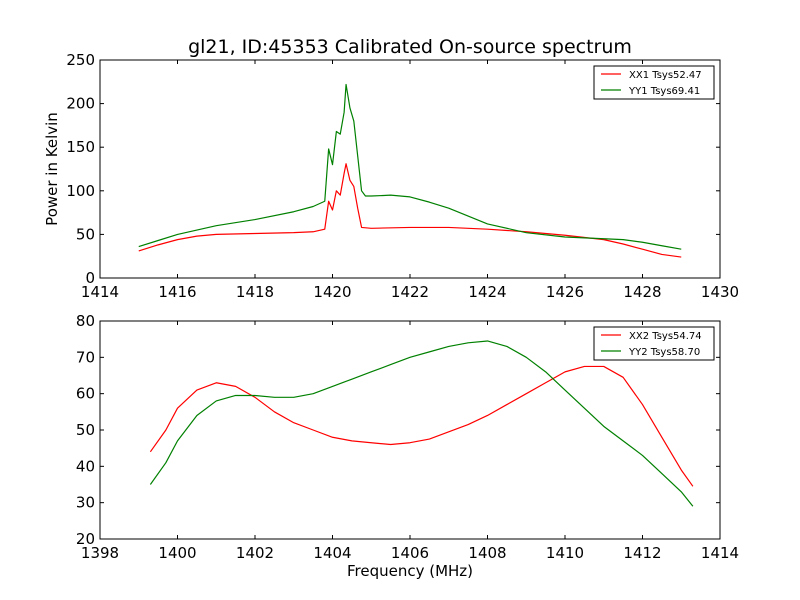 Image resolution: width=800 pixels, height=600 pixels. What do you see at coordinates (332, 553) in the screenshot?
I see `x-tick-label: 1404` at bounding box center [332, 553].